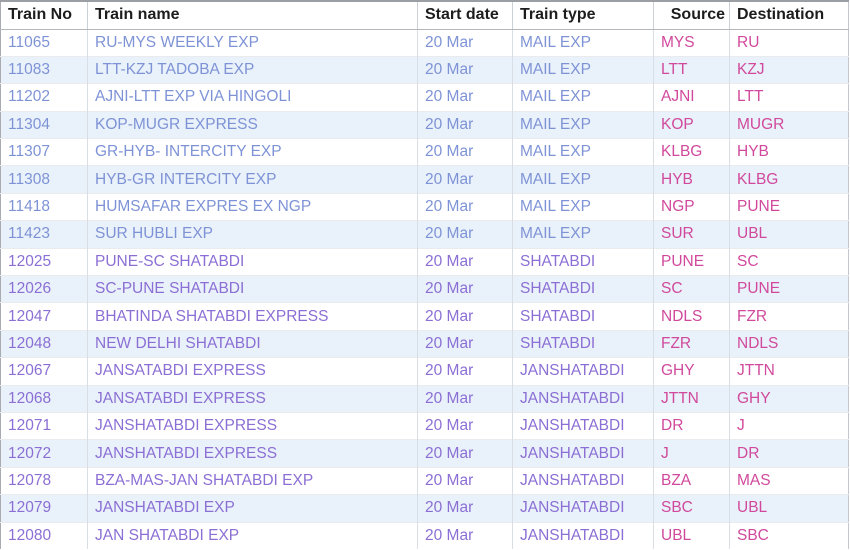  What do you see at coordinates (29, 124) in the screenshot?
I see `train-no-link: 11304` at bounding box center [29, 124].